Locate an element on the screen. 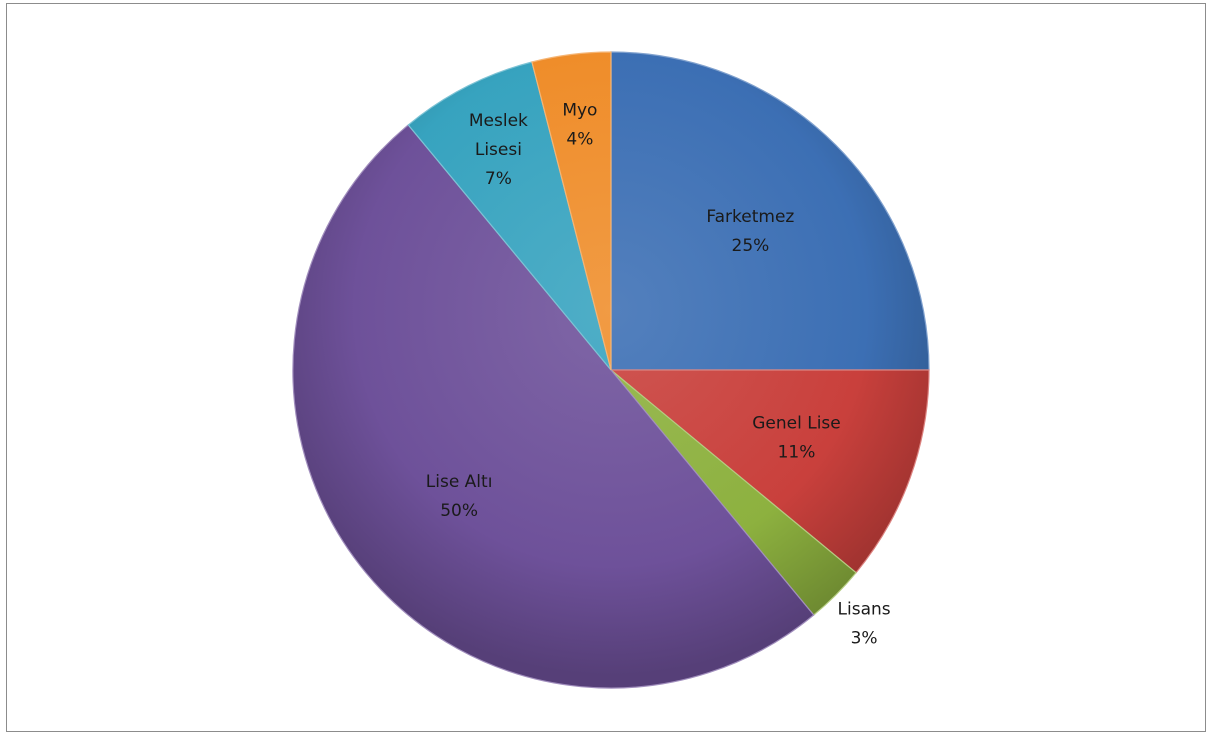 The height and width of the screenshot is (735, 1214). slice-percent-genel-lise: 11% is located at coordinates (797, 452).